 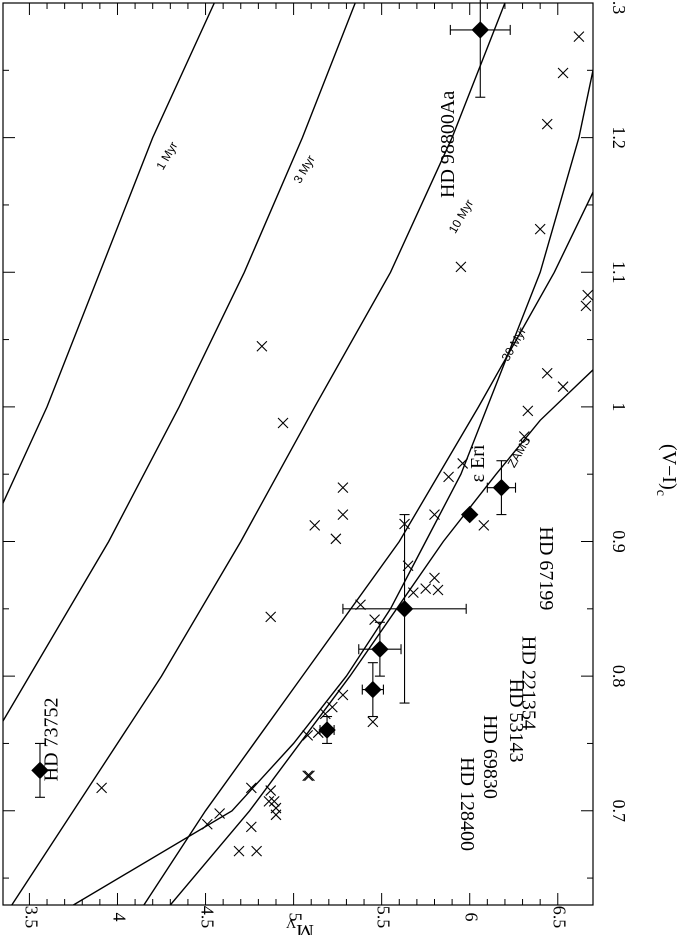 What do you see at coordinates (666, 470) in the screenshot?
I see `x-axis-title: (V−I)c` at bounding box center [666, 470].